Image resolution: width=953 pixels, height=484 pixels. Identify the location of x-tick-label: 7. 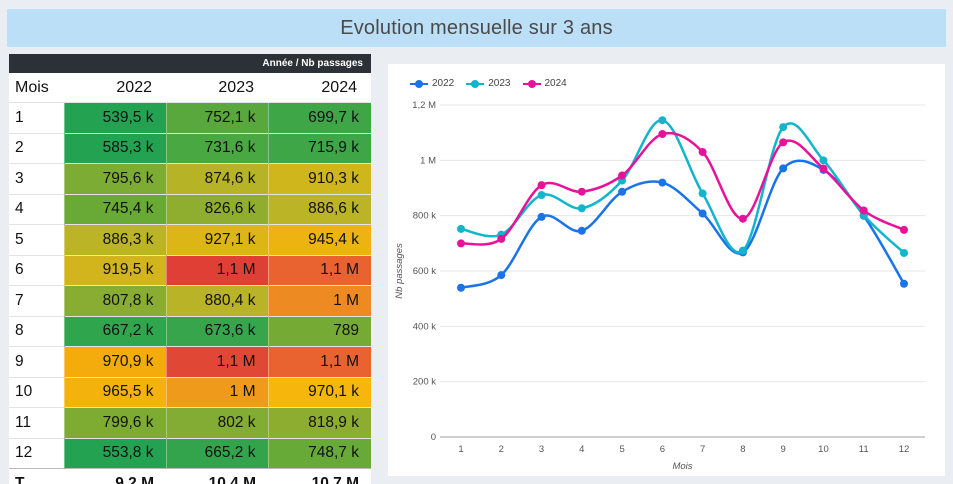
(702, 449).